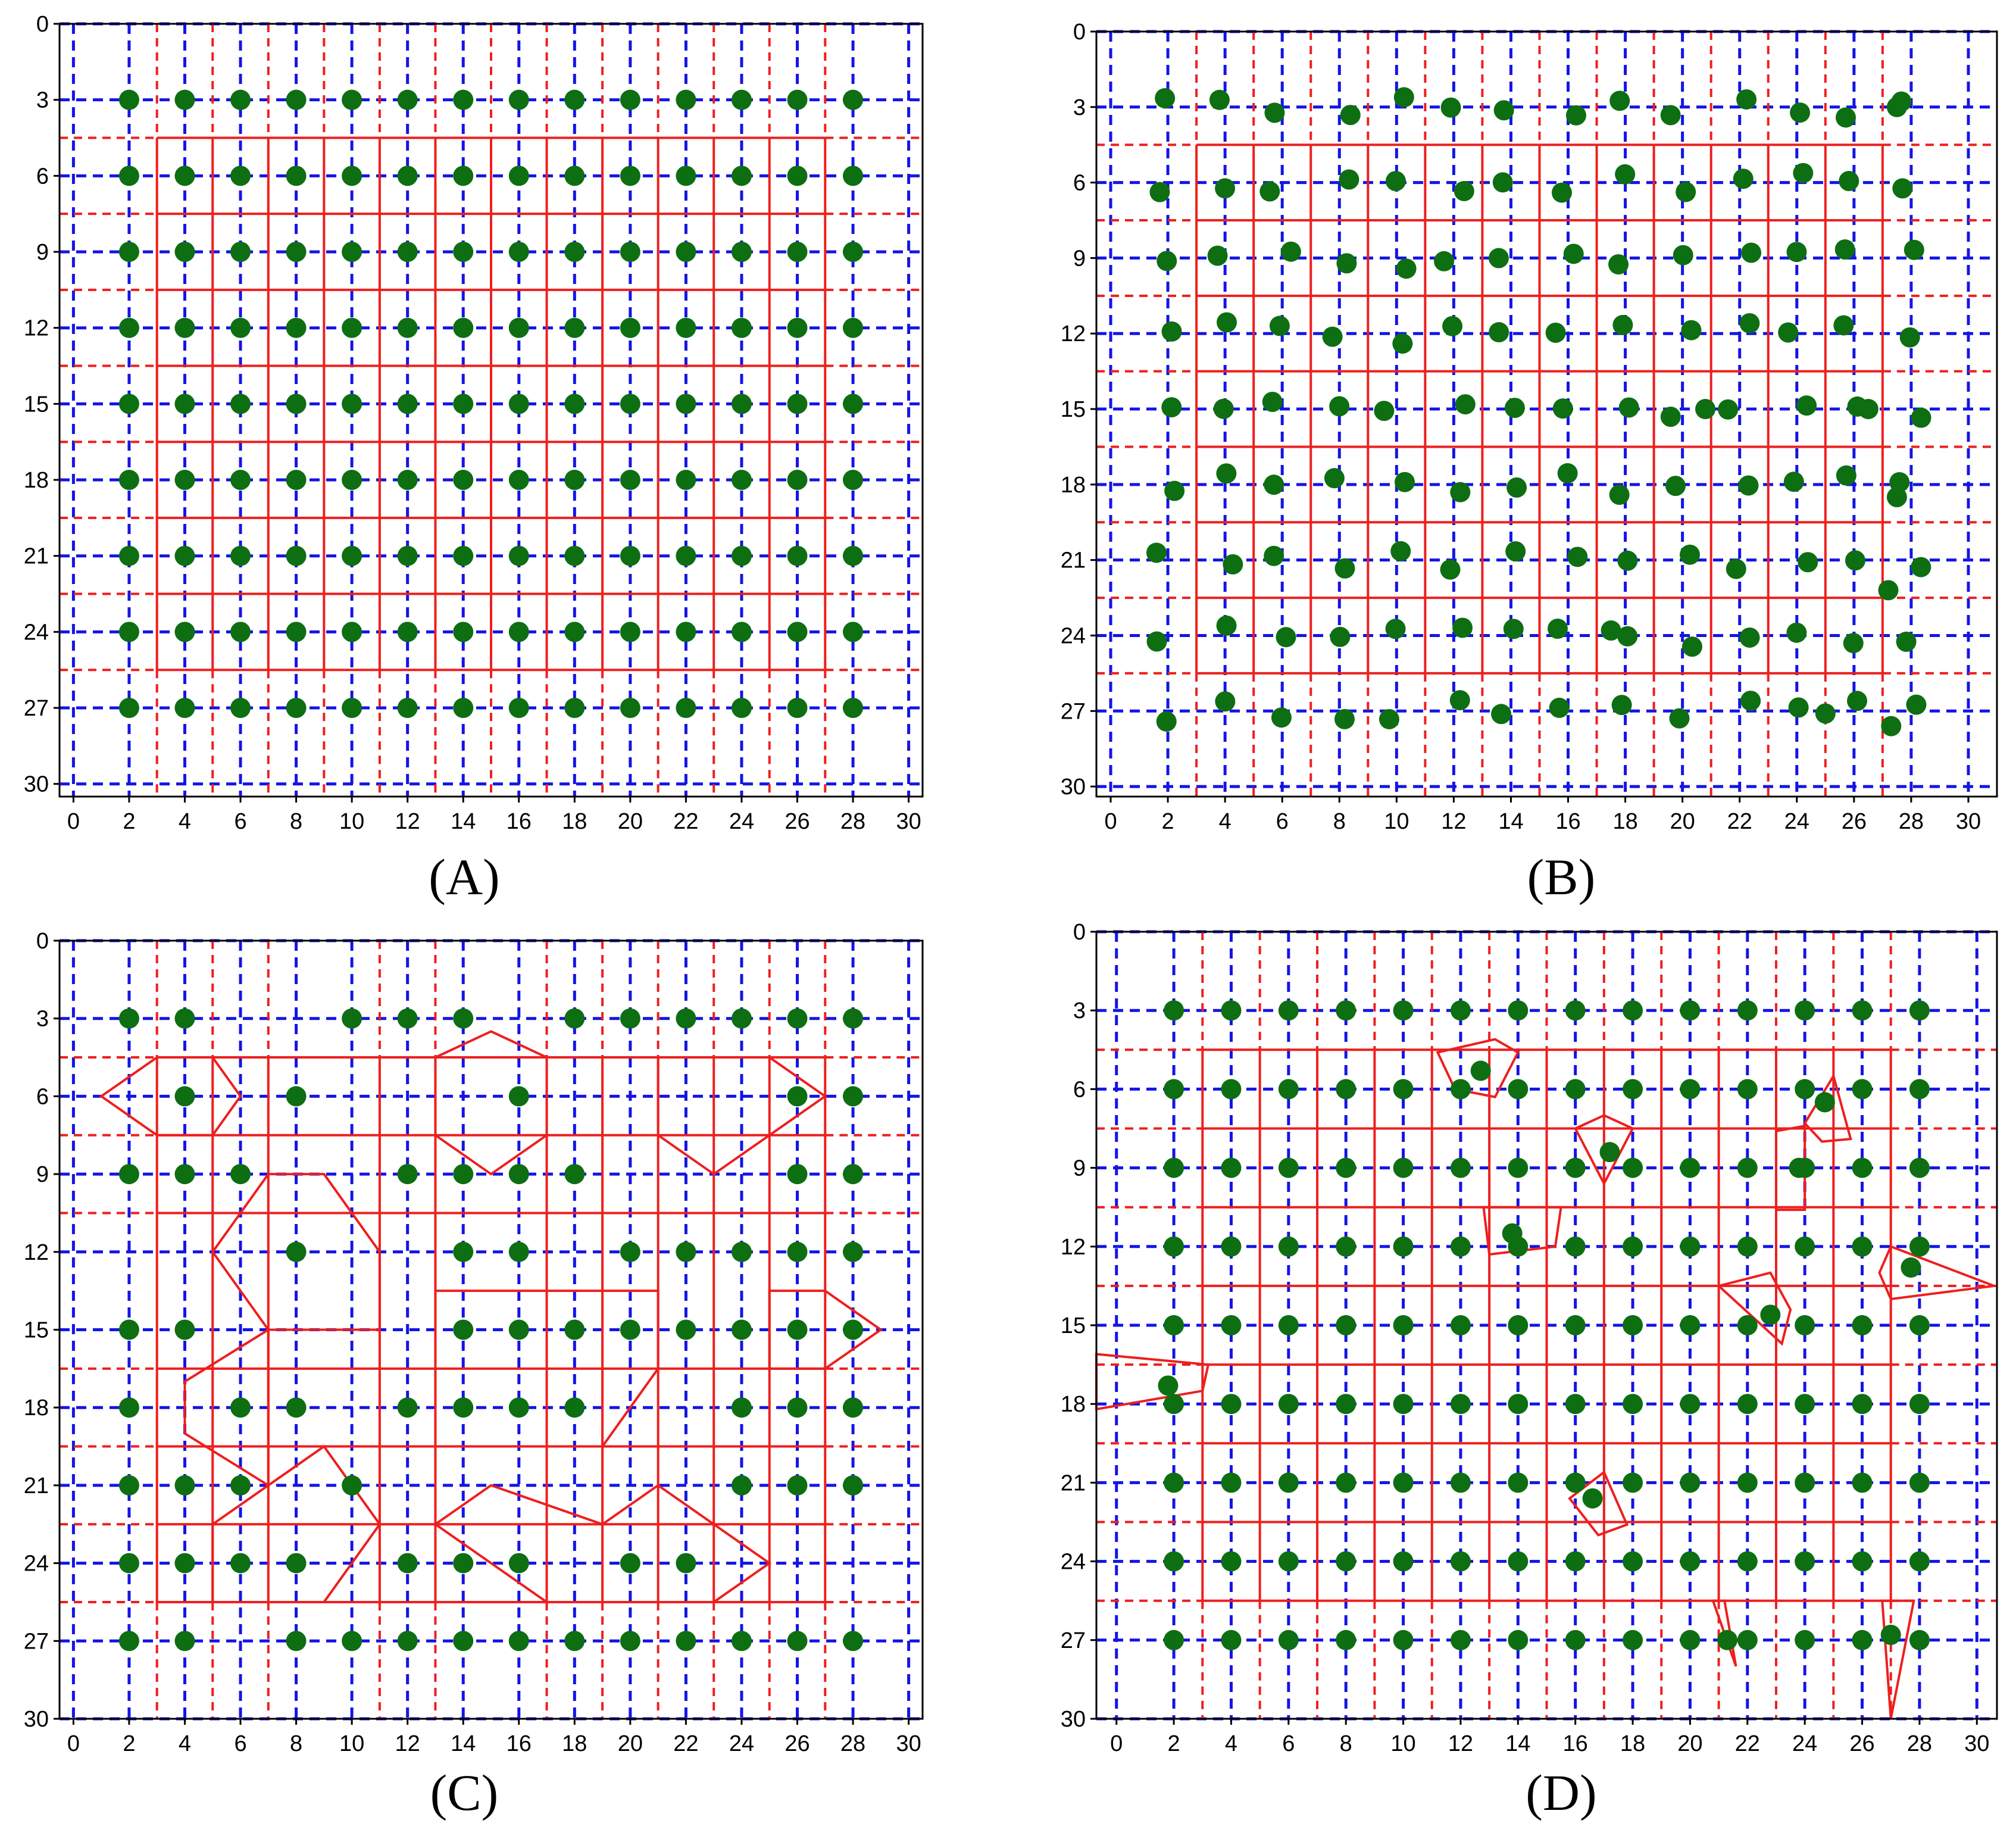 The image size is (2016, 1845). I want to click on x-tick-label: 18, so click(1632, 1743).